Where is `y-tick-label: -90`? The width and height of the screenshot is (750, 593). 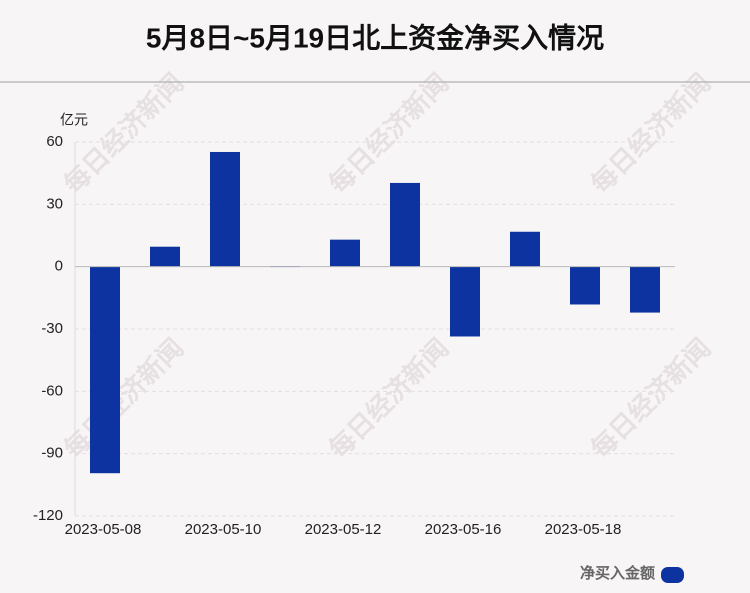 y-tick-label: -90 is located at coordinates (52, 453).